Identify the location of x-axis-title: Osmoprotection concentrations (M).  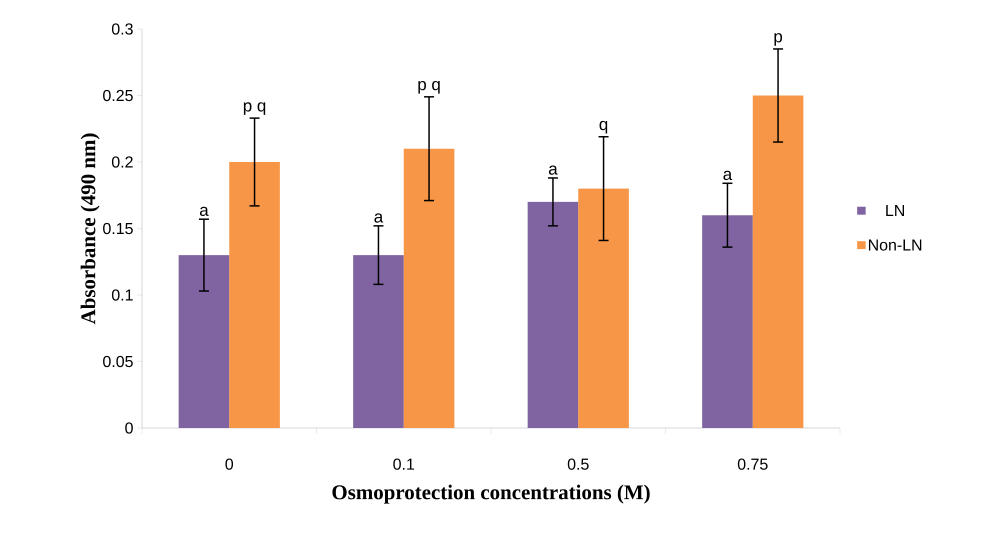
(491, 494).